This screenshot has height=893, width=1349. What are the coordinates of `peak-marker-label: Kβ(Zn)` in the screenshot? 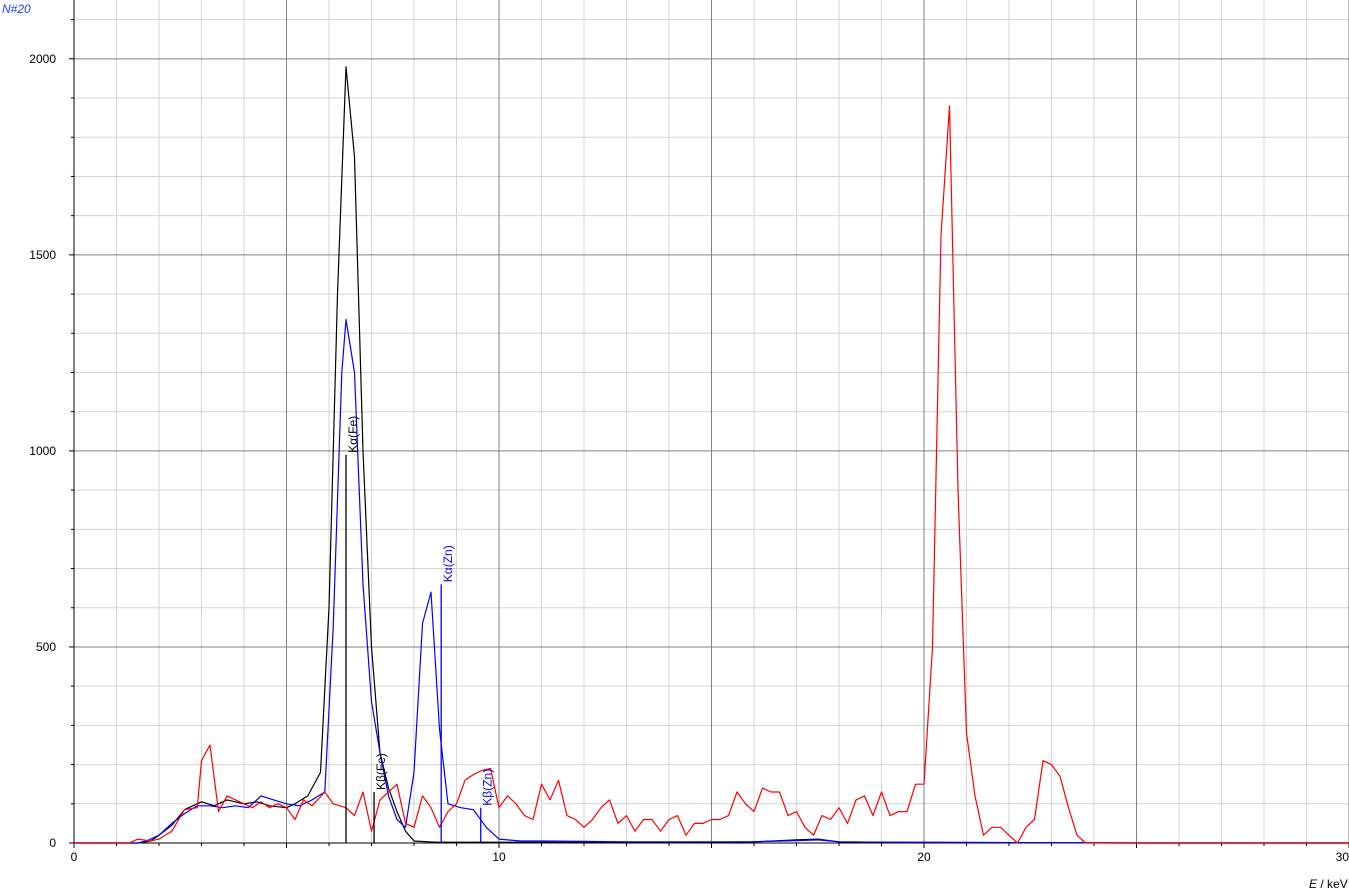 It's located at (488, 787).